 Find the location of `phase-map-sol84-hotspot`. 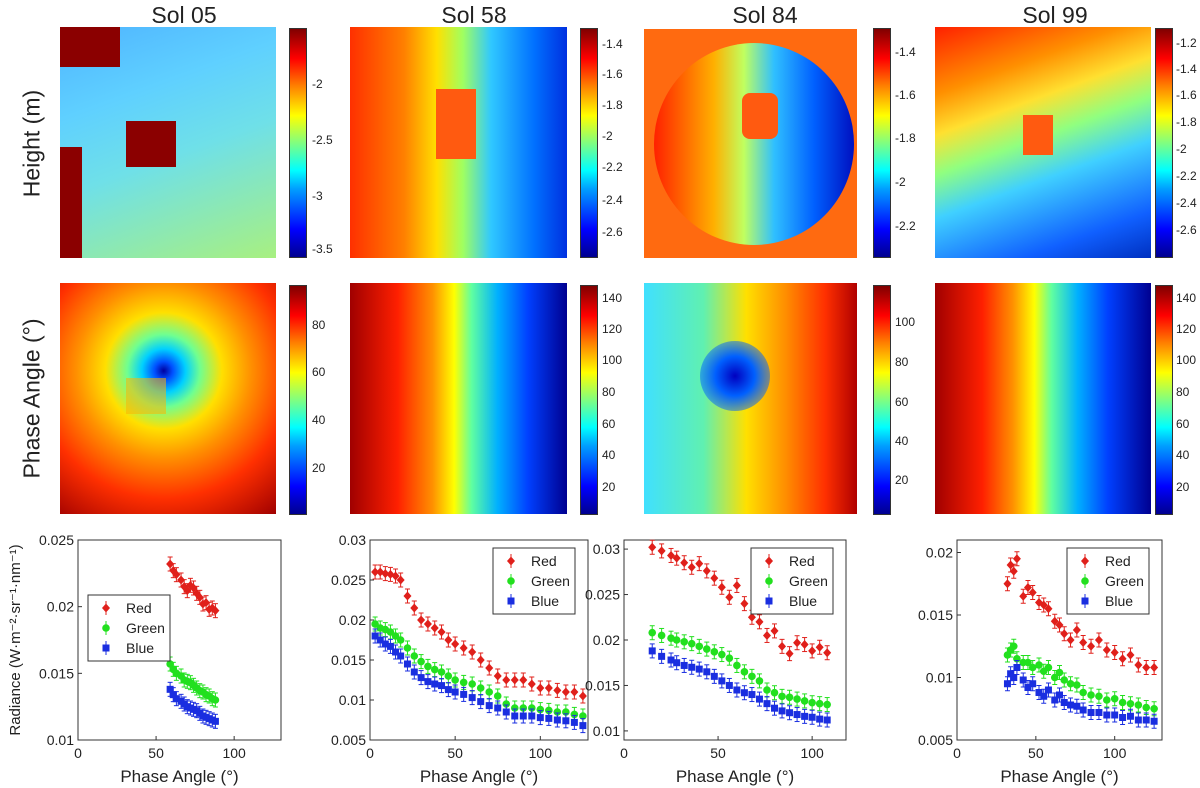

phase-map-sol84-hotspot is located at coordinates (735, 376).